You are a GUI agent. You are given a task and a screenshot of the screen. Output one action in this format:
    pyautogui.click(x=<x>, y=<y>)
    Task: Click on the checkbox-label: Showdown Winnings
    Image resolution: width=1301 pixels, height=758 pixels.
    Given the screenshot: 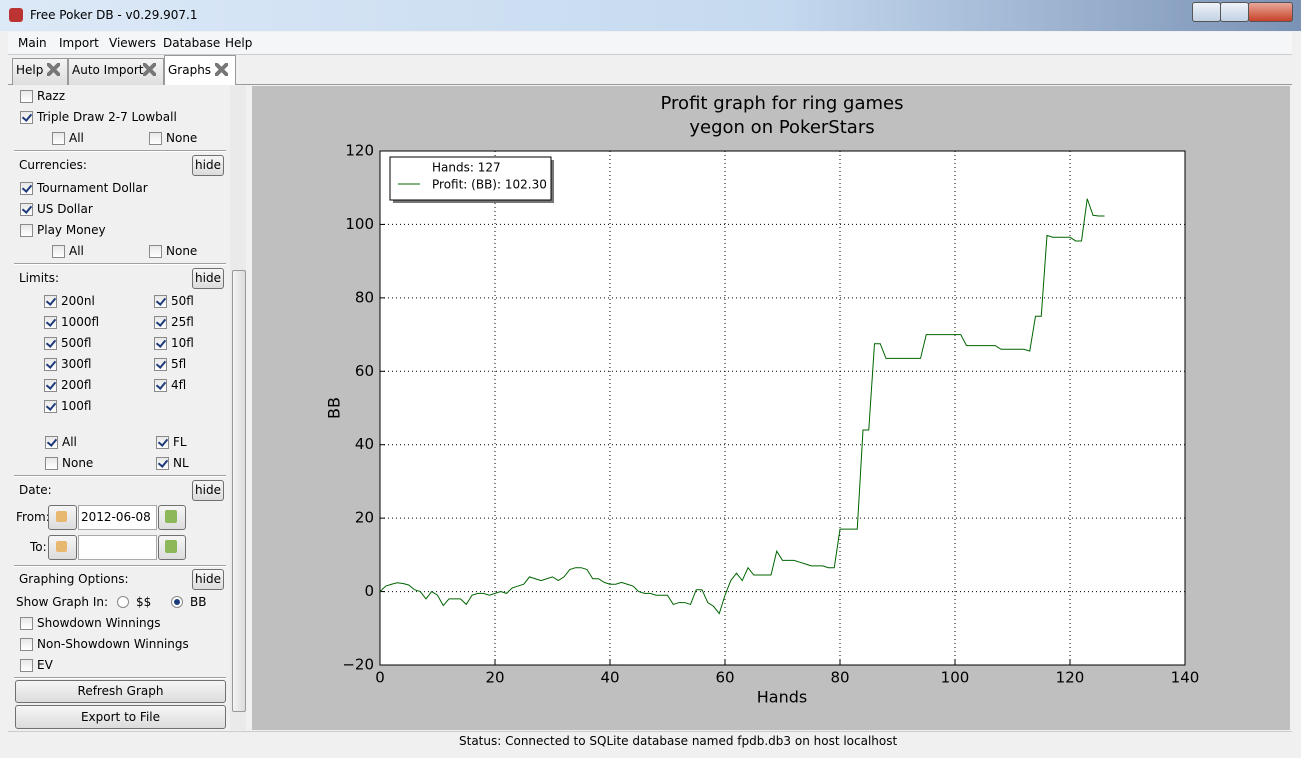 What is the action you would take?
    pyautogui.click(x=99, y=623)
    